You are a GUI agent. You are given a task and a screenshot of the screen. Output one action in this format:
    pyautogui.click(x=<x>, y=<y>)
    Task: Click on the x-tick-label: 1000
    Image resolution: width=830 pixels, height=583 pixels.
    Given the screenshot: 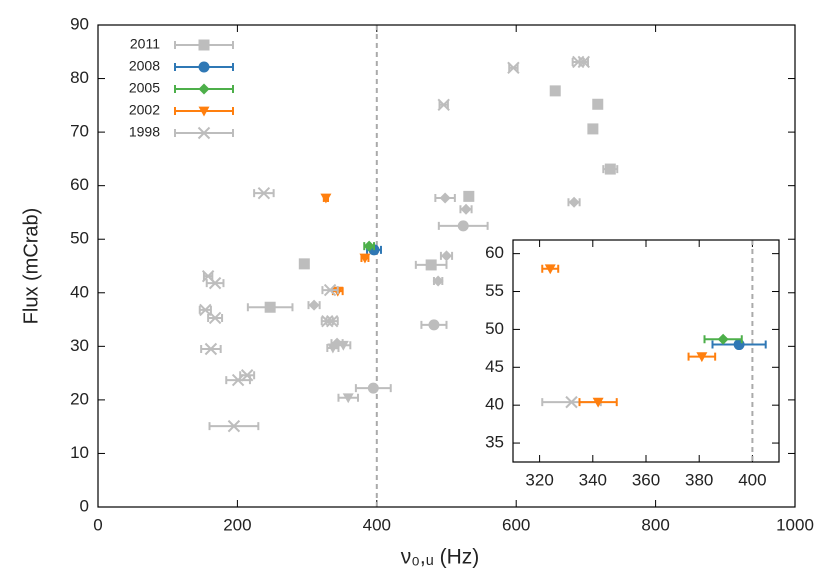 What is the action you would take?
    pyautogui.click(x=795, y=524)
    